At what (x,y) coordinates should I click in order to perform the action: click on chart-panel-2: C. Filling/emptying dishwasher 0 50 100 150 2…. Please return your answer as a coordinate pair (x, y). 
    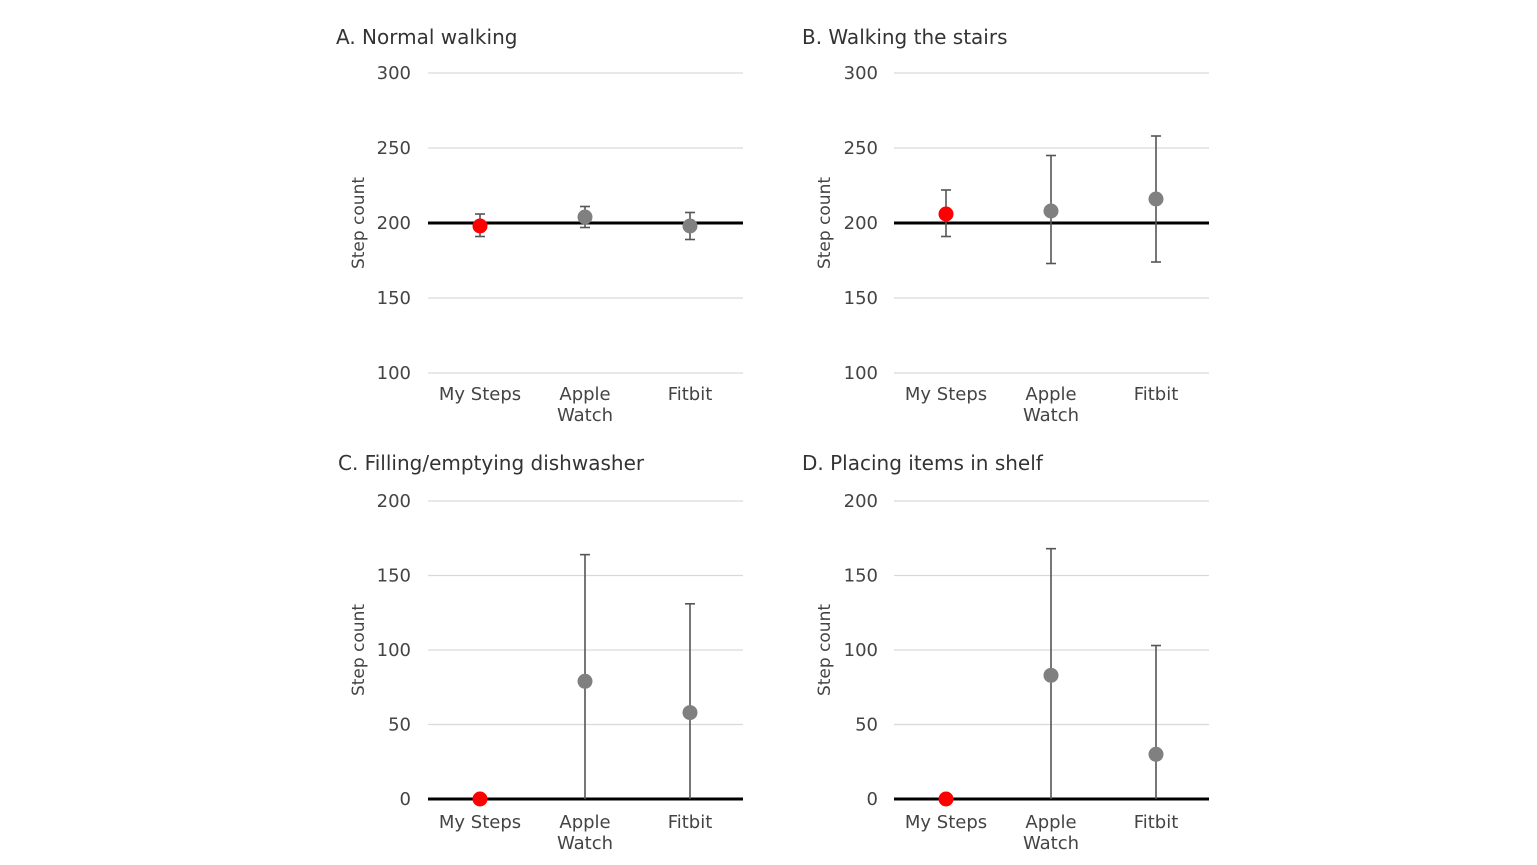
    Looking at the image, I should click on (540, 652).